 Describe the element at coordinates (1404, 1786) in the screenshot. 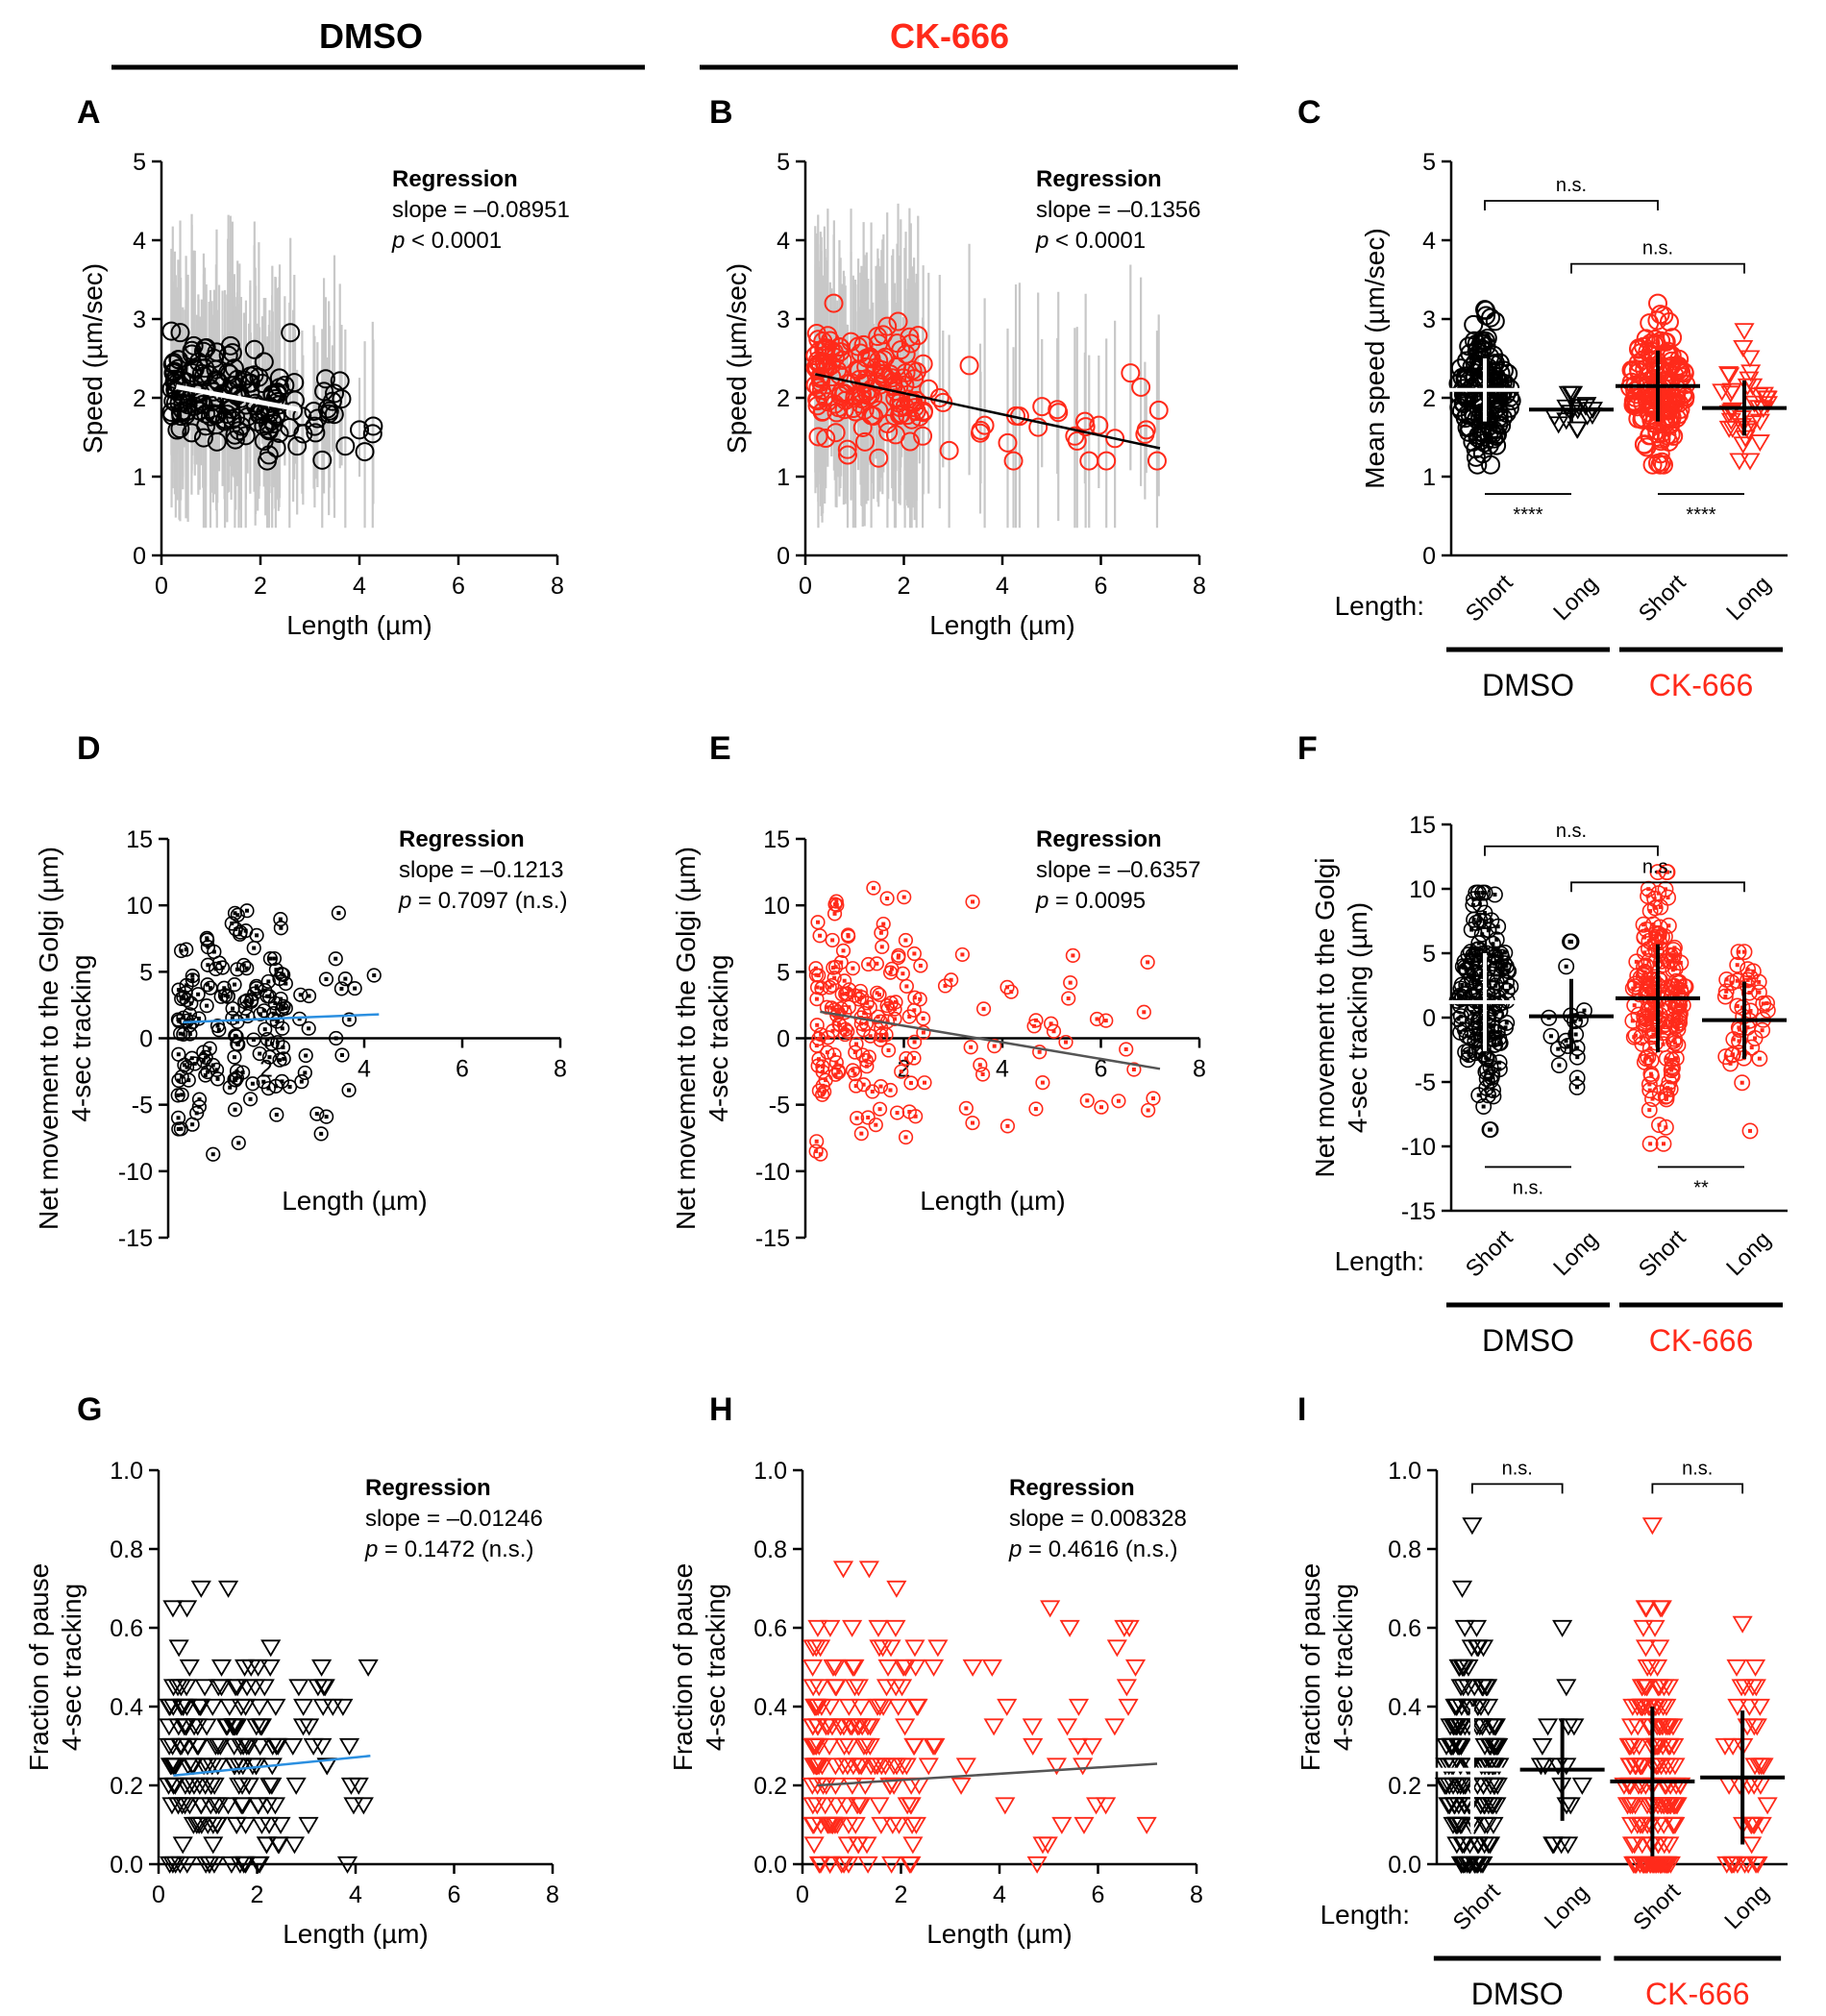

I see `y-tick-label: 0.2` at that location.